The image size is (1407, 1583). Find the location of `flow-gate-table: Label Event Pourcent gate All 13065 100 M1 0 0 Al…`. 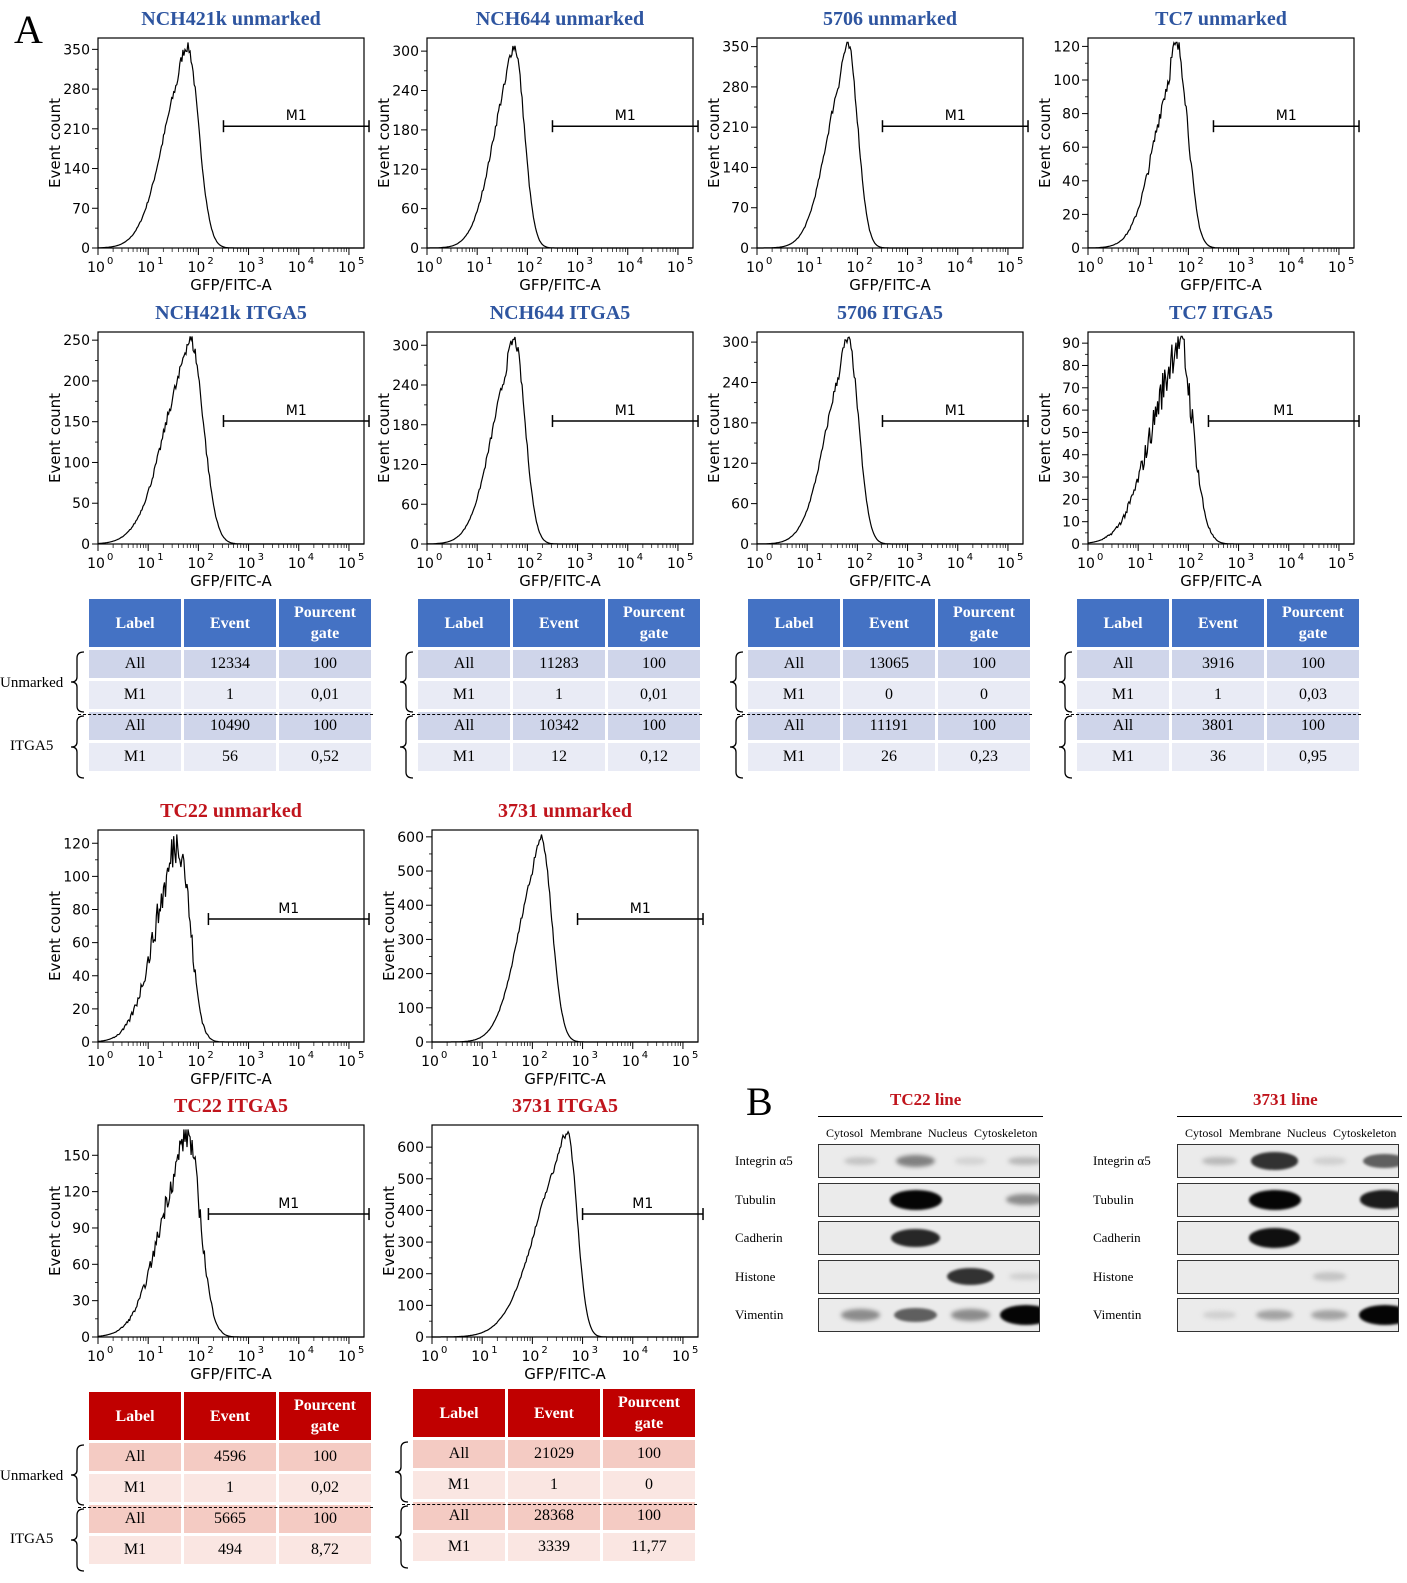

flow-gate-table: Label Event Pourcent gate All 13065 100 M1 0 0 Al… is located at coordinates (889, 685).